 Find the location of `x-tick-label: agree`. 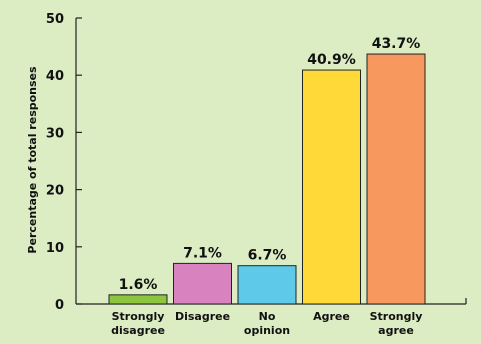

x-tick-label: agree is located at coordinates (396, 330).